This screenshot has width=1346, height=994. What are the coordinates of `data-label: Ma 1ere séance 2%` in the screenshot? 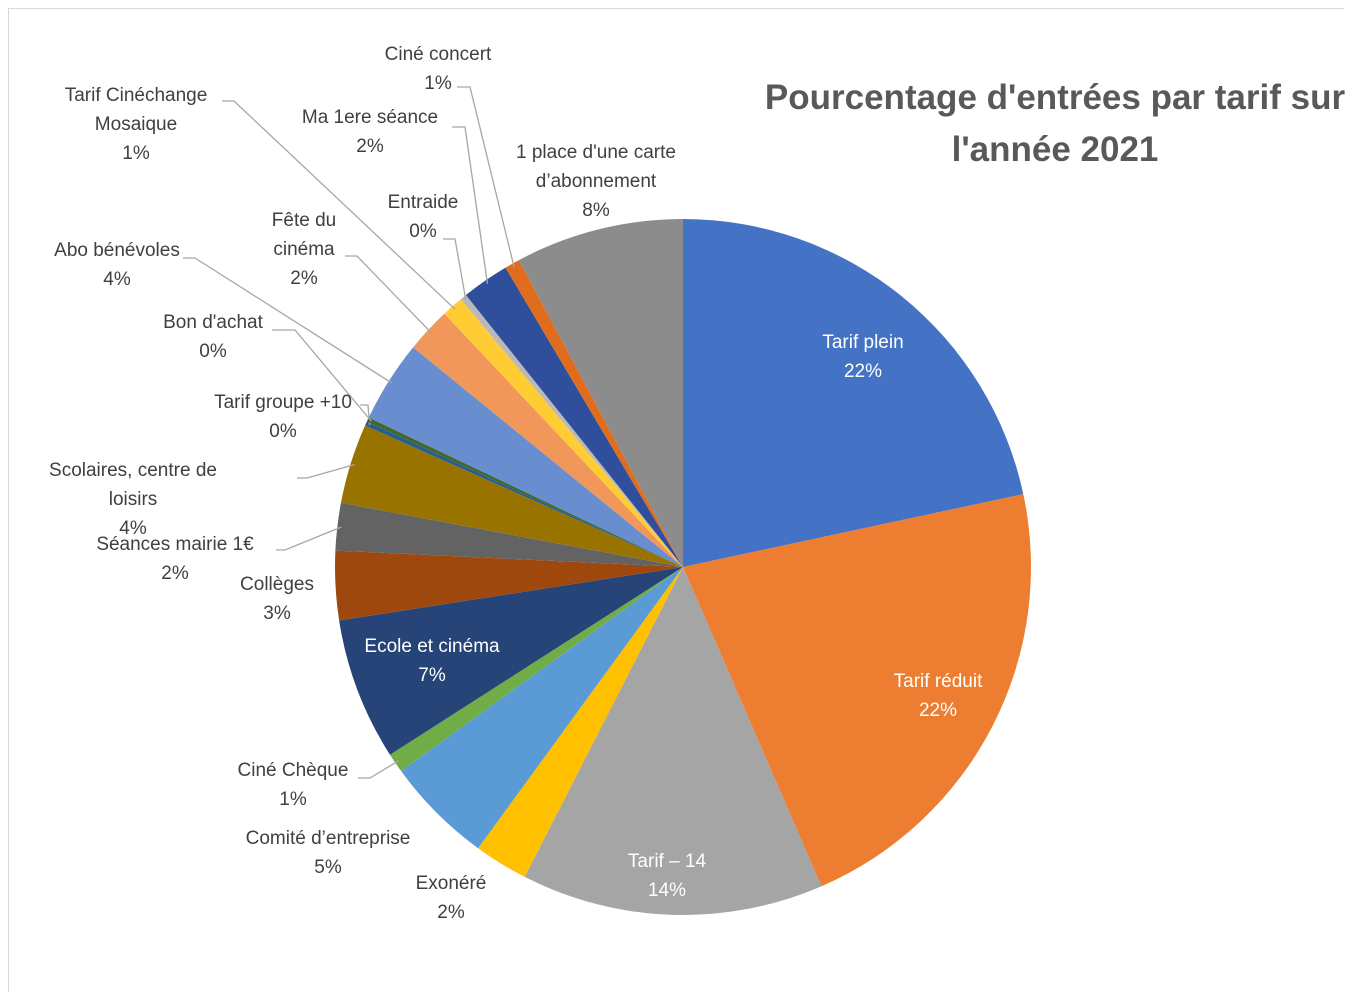 It's located at (370, 132).